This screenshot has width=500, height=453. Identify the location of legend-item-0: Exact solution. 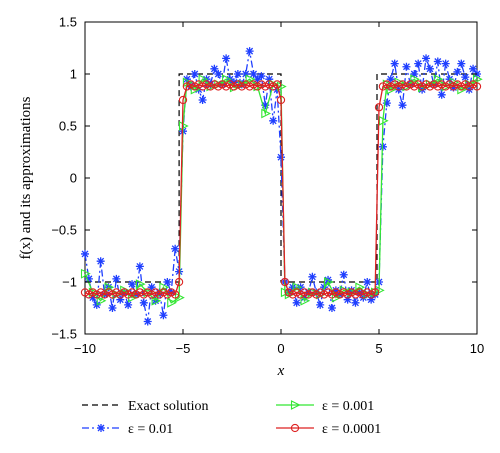
(145, 406).